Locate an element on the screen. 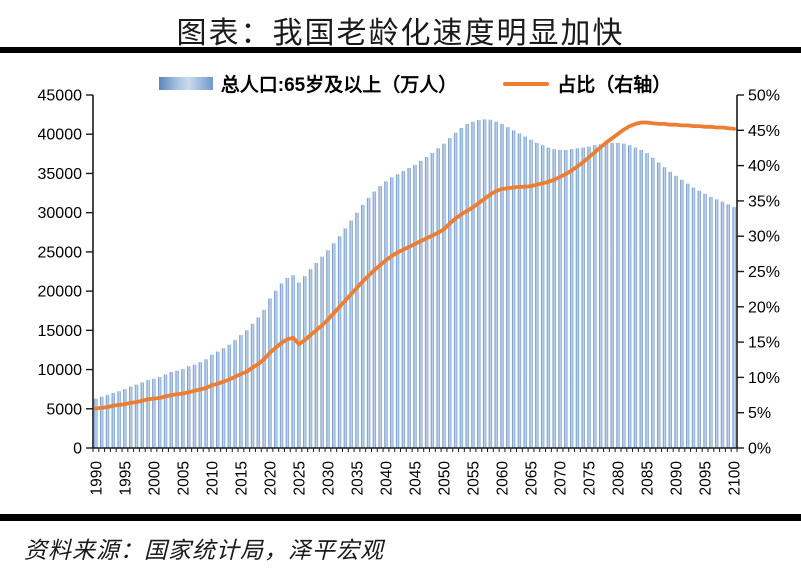 Image resolution: width=801 pixels, height=582 pixels. svg-text: 2050 is located at coordinates (445, 478).